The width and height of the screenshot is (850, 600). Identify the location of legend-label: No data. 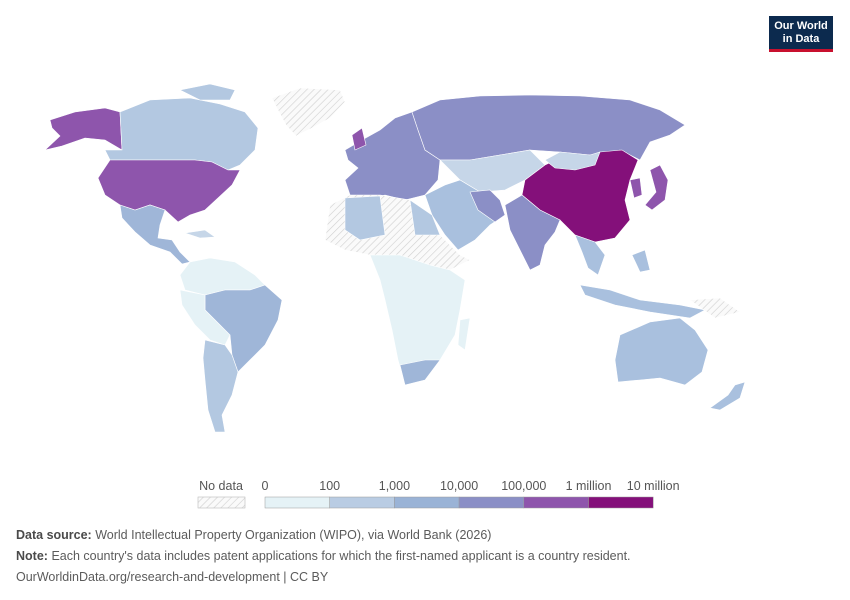
(221, 486).